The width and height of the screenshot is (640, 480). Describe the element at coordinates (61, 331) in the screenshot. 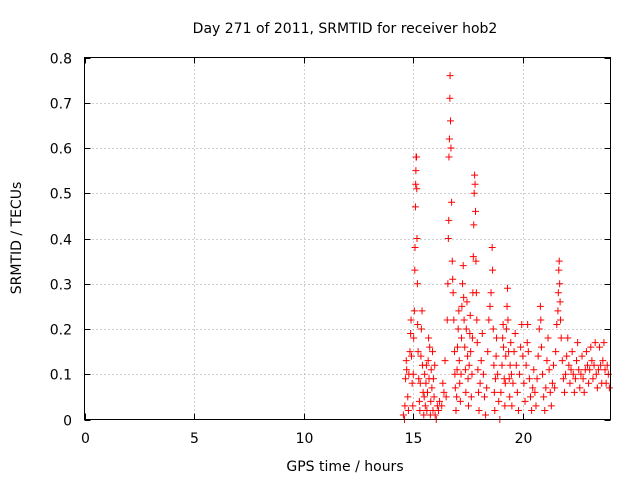

I see `y-tick-label: 0.2` at that location.